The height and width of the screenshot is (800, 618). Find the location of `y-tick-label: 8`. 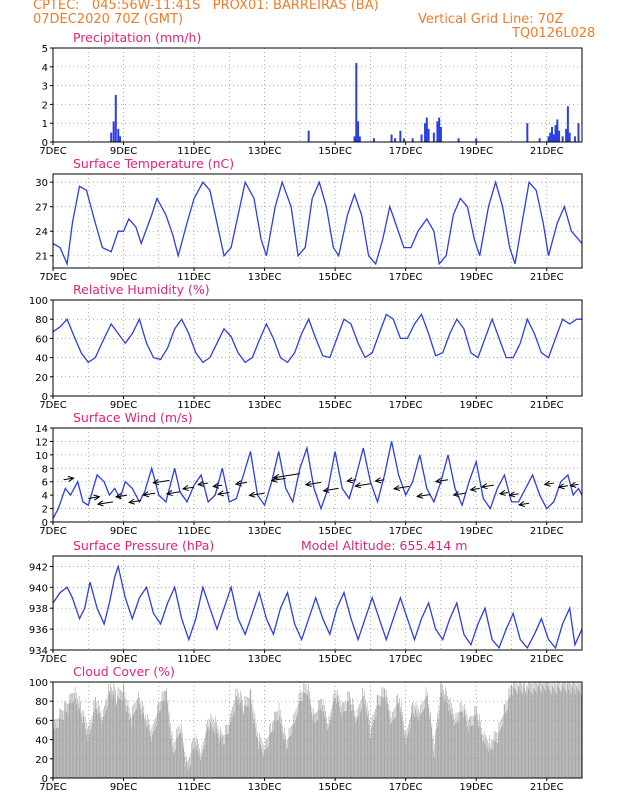

y-tick-label: 8 is located at coordinates (45, 469).